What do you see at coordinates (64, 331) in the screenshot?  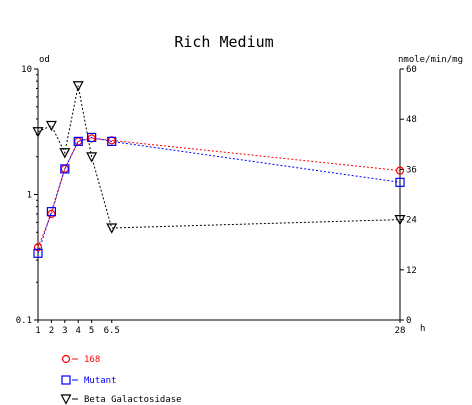 I see `x-tick-label: 3` at bounding box center [64, 331].